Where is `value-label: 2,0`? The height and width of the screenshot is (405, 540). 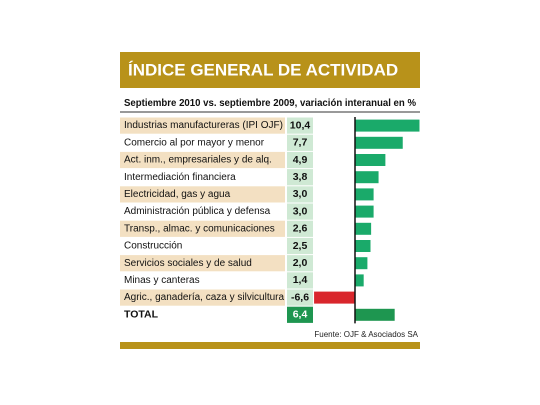
value-label: 2,0 is located at coordinates (300, 263).